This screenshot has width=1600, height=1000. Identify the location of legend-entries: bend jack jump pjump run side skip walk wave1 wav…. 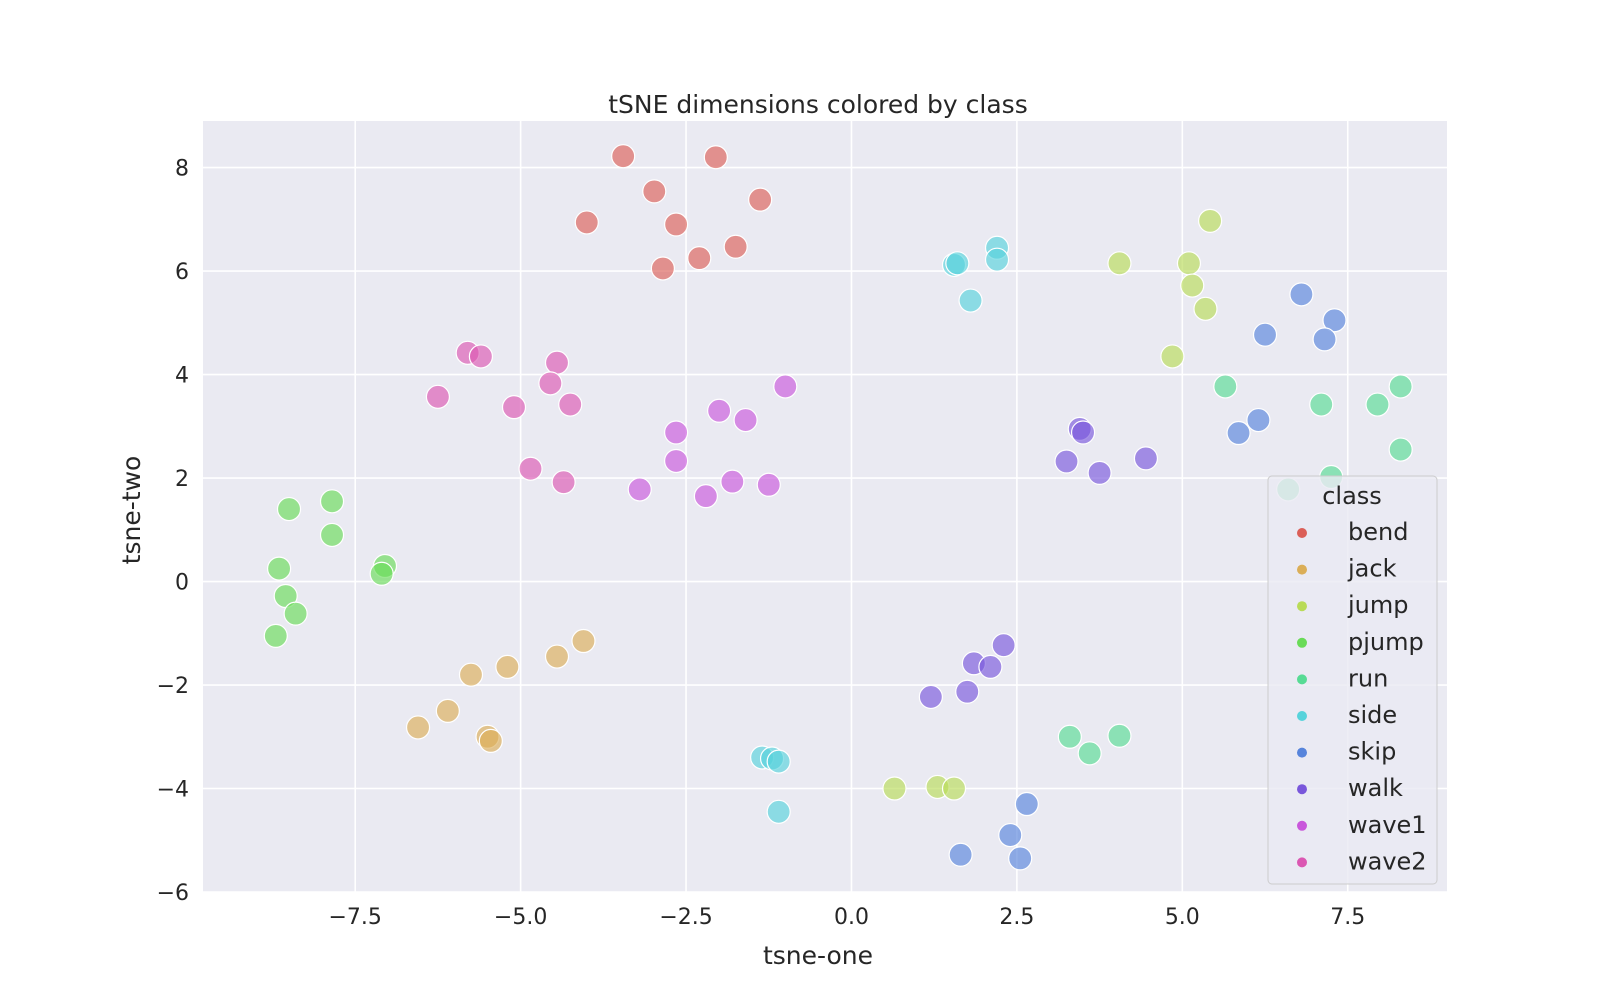
(1362, 696).